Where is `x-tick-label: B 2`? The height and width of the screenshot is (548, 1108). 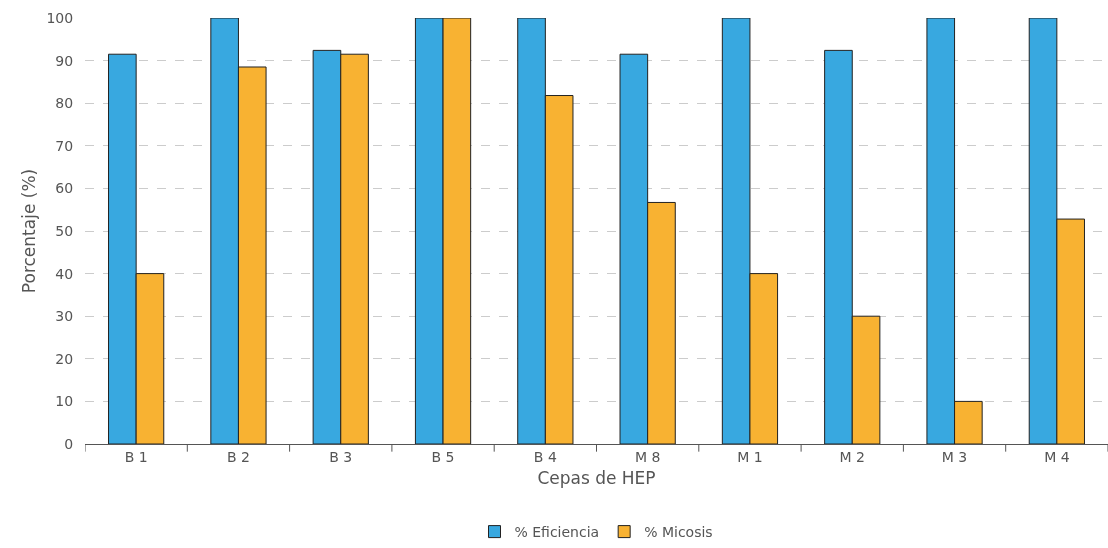
x-tick-label: B 2 is located at coordinates (238, 456).